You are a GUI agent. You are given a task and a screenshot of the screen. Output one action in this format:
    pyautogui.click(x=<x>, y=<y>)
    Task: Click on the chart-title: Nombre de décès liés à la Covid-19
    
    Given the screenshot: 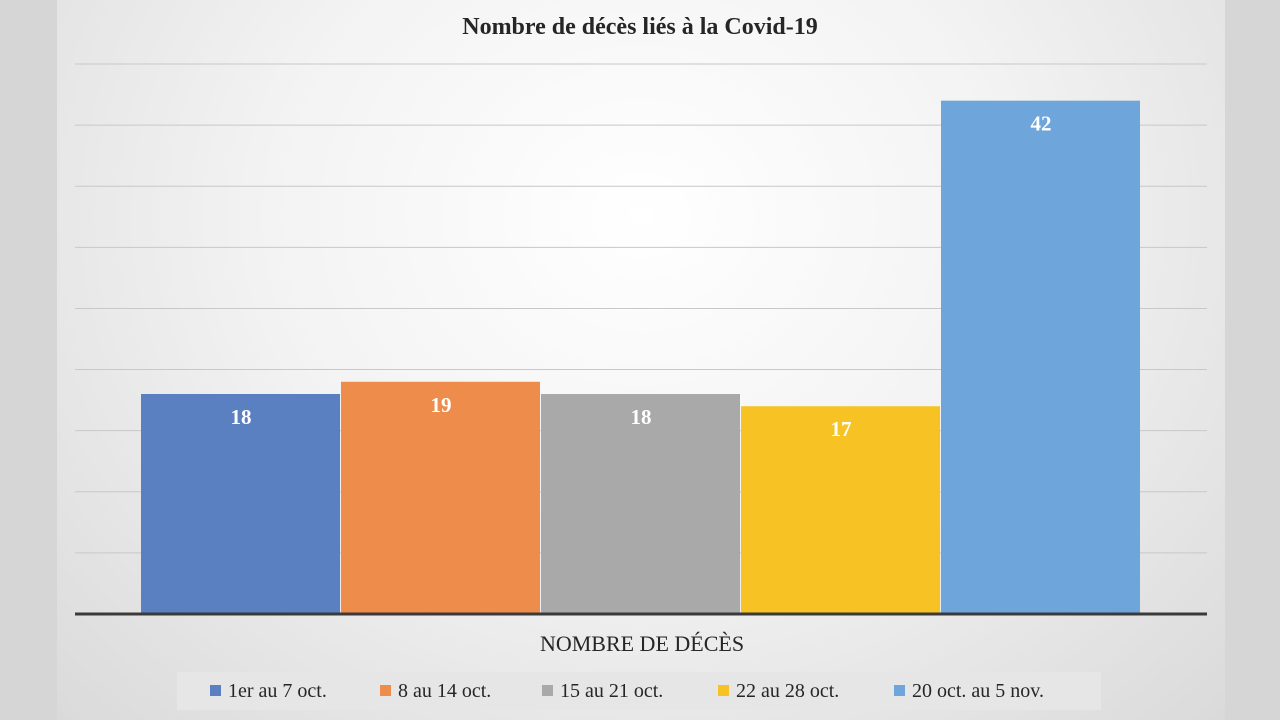 What is the action you would take?
    pyautogui.click(x=640, y=27)
    